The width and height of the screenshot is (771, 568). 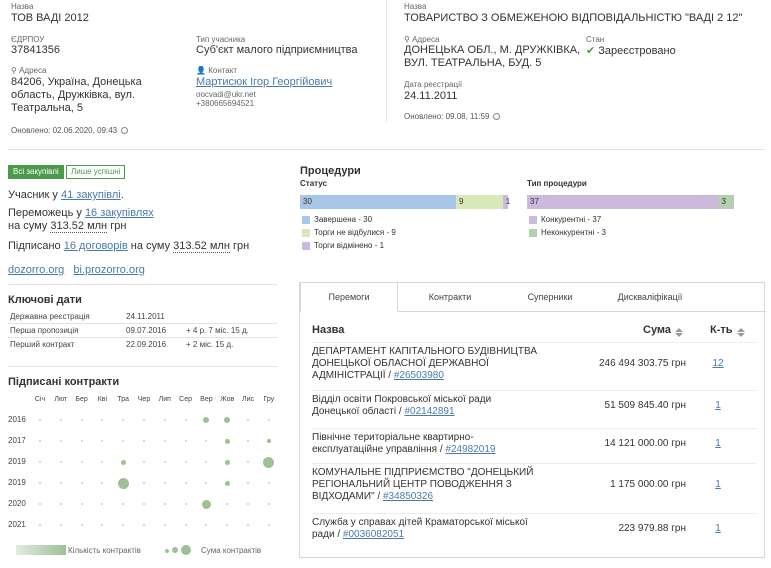 I want to click on bi-prozorro-link: bi.prozorro.org, so click(x=109, y=270).